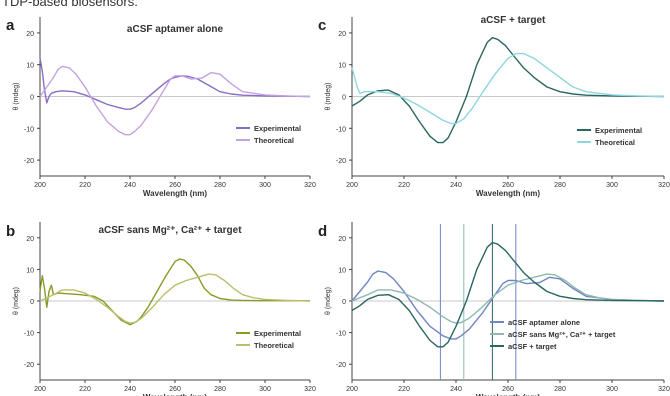  What do you see at coordinates (560, 389) in the screenshot?
I see `x-tick-label-d: 280` at bounding box center [560, 389].